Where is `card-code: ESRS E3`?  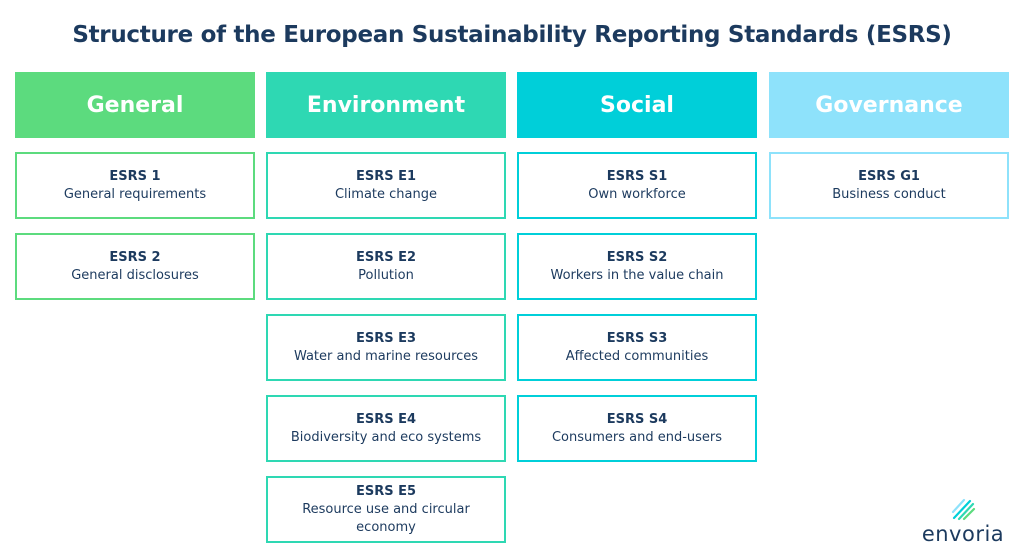
card-code: ESRS E3 is located at coordinates (386, 338).